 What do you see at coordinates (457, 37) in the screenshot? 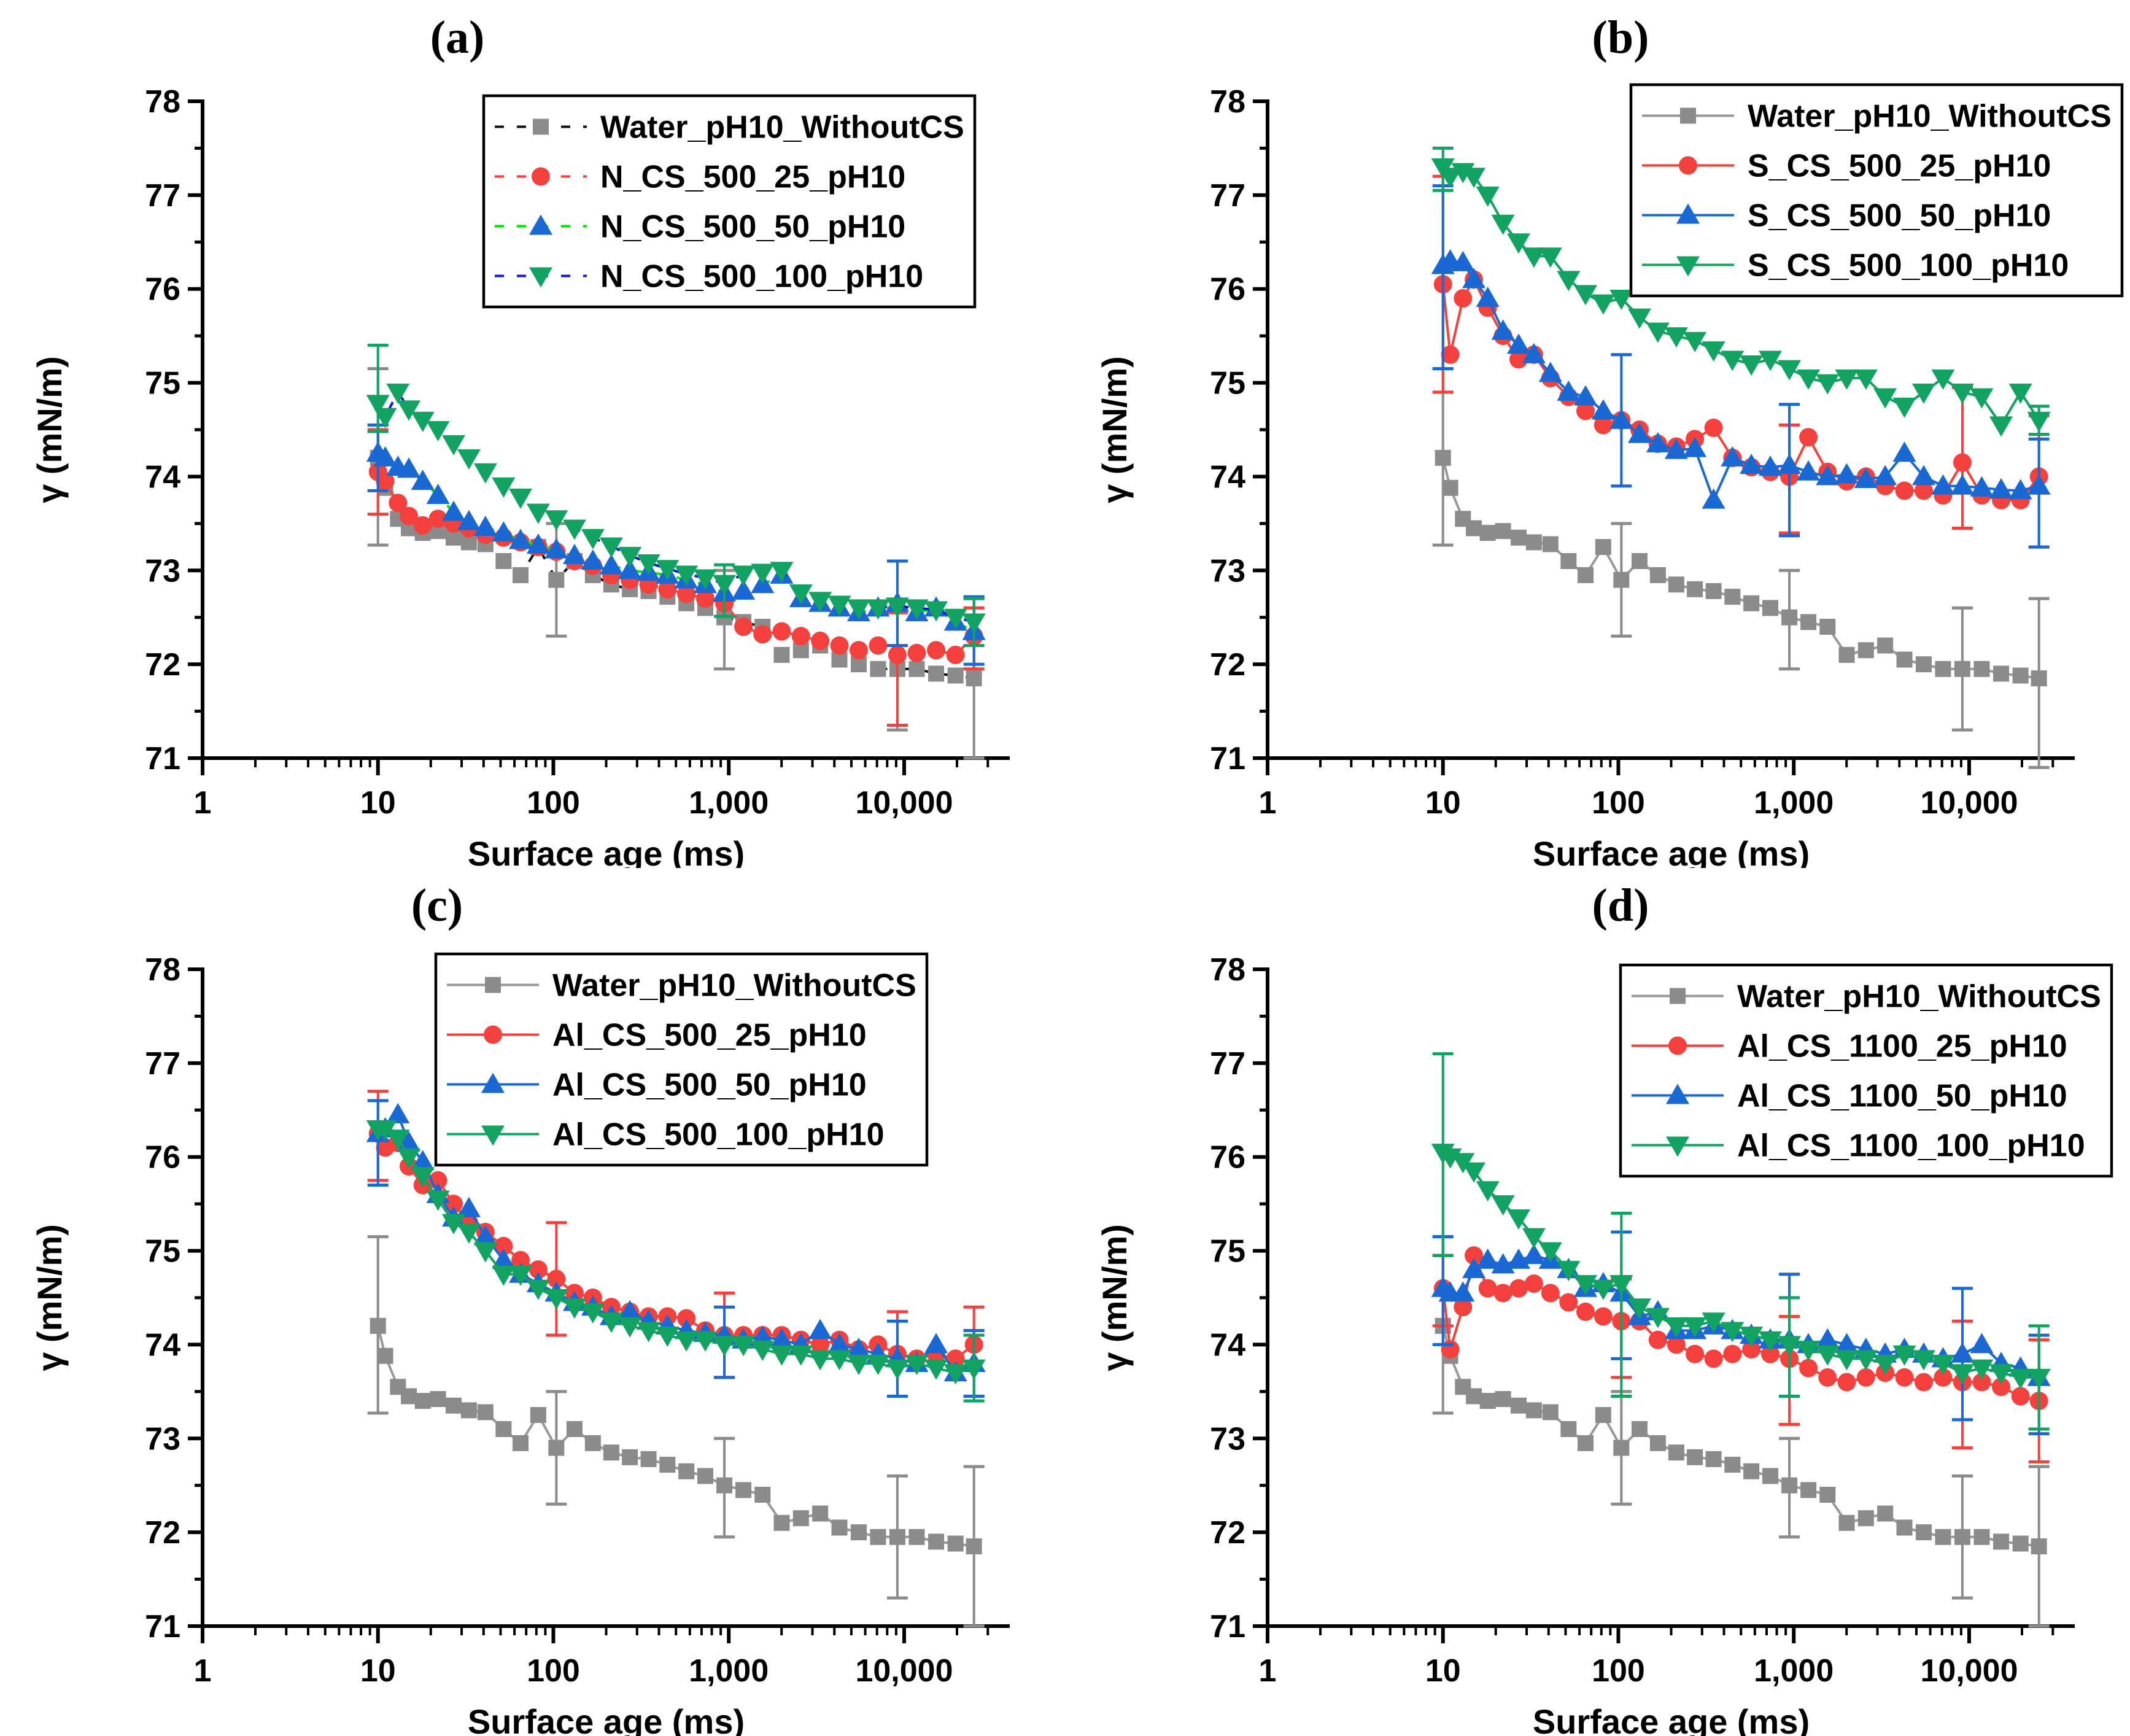
I see `panel-a-title: (a)` at bounding box center [457, 37].